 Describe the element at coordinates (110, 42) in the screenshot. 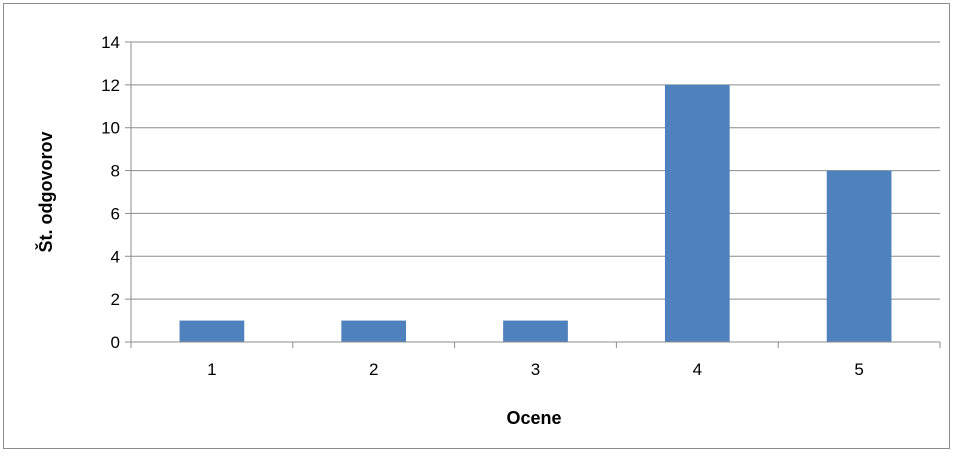

I see `y-tick-label: 14` at that location.